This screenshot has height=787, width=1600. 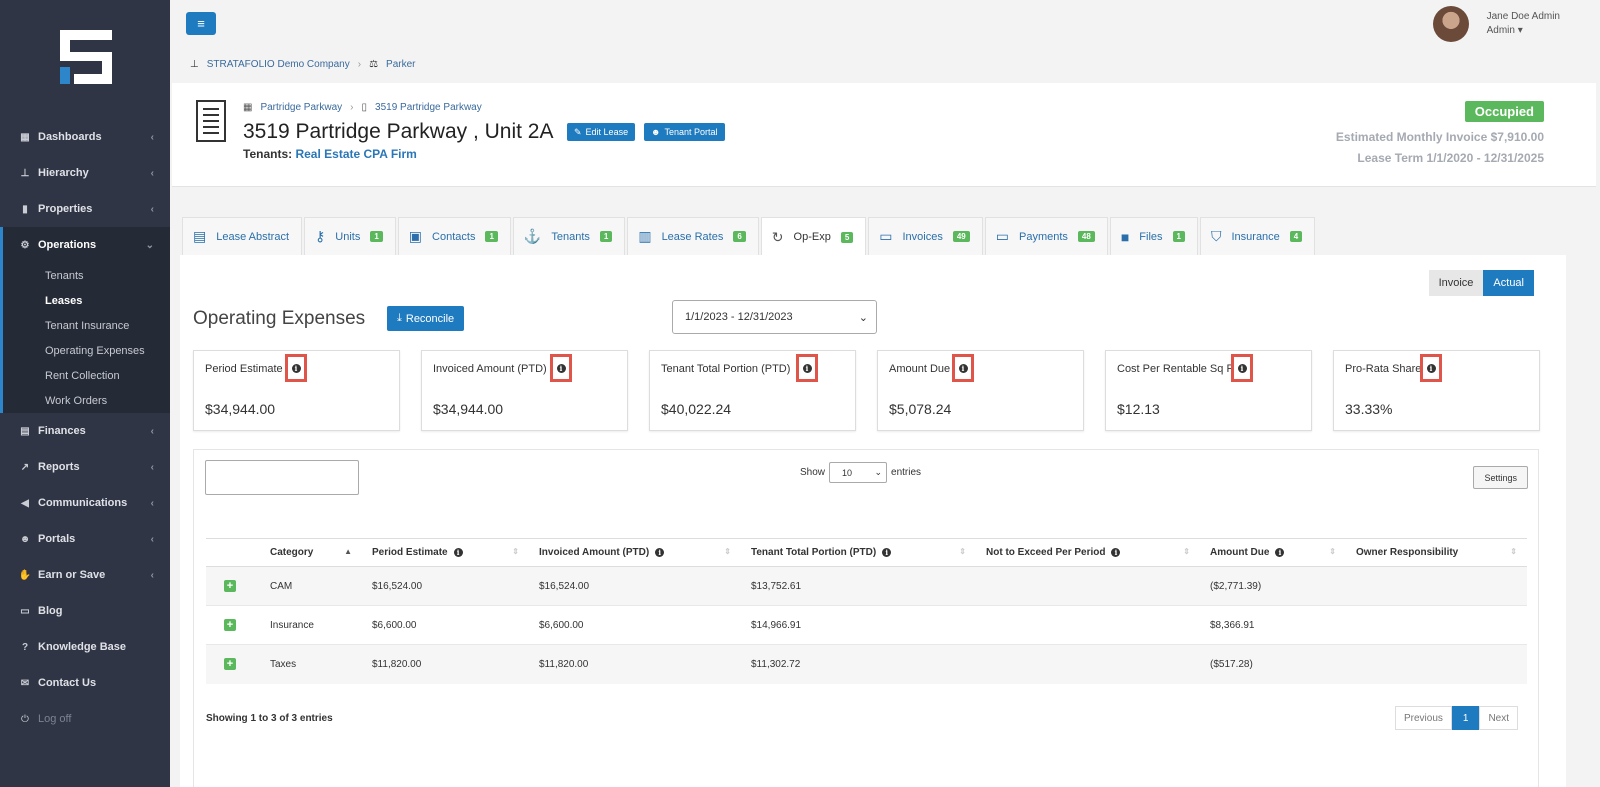 I want to click on toggle-invoice: Invoice, so click(x=1456, y=283).